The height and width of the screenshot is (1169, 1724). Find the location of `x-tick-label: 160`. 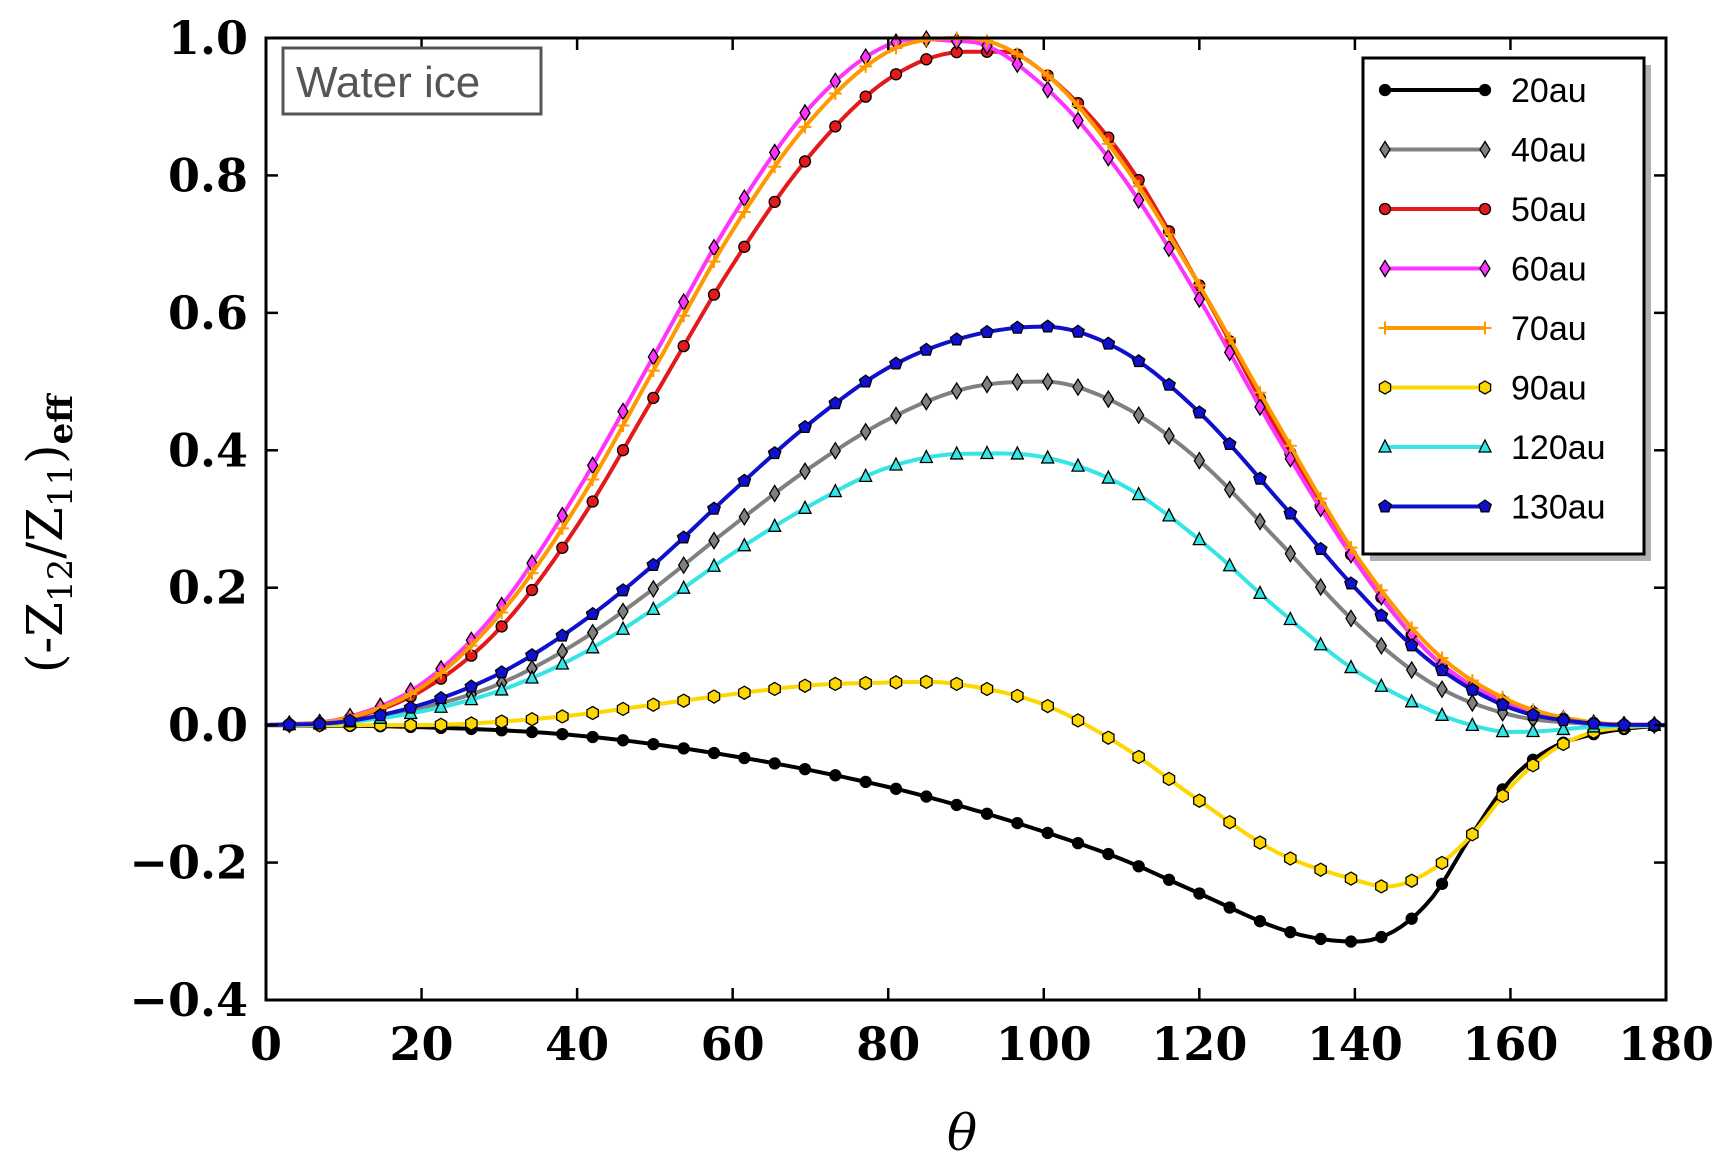

x-tick-label: 160 is located at coordinates (1510, 1044).